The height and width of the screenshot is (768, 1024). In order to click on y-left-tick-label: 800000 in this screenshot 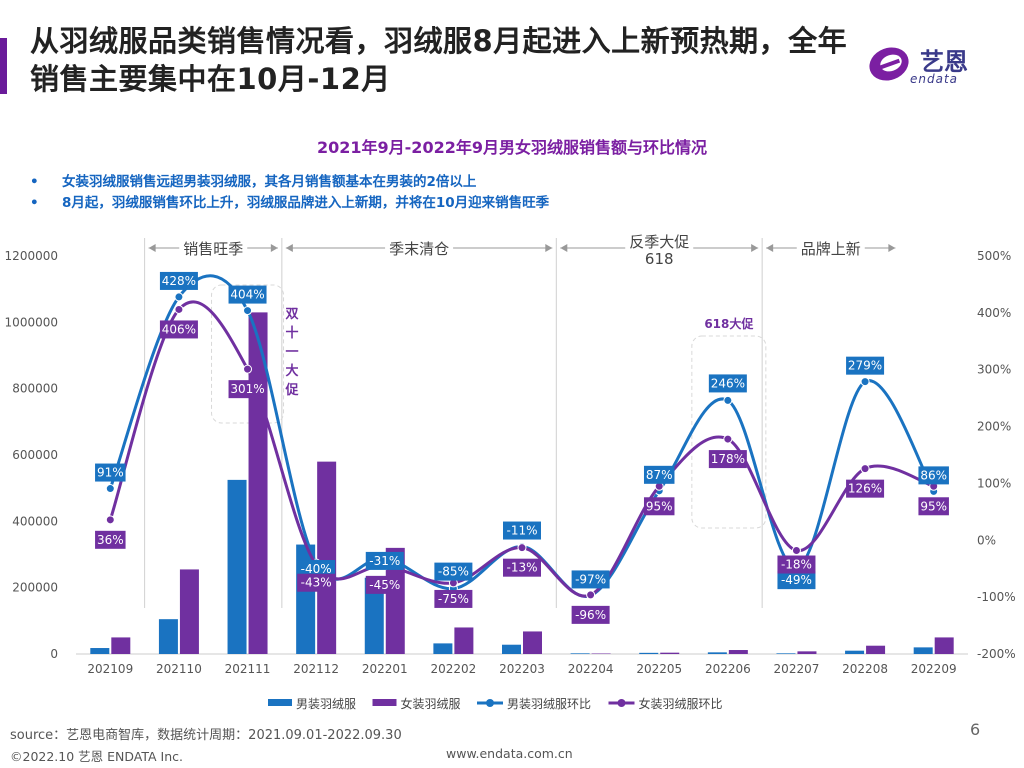, I will do `click(35, 389)`.